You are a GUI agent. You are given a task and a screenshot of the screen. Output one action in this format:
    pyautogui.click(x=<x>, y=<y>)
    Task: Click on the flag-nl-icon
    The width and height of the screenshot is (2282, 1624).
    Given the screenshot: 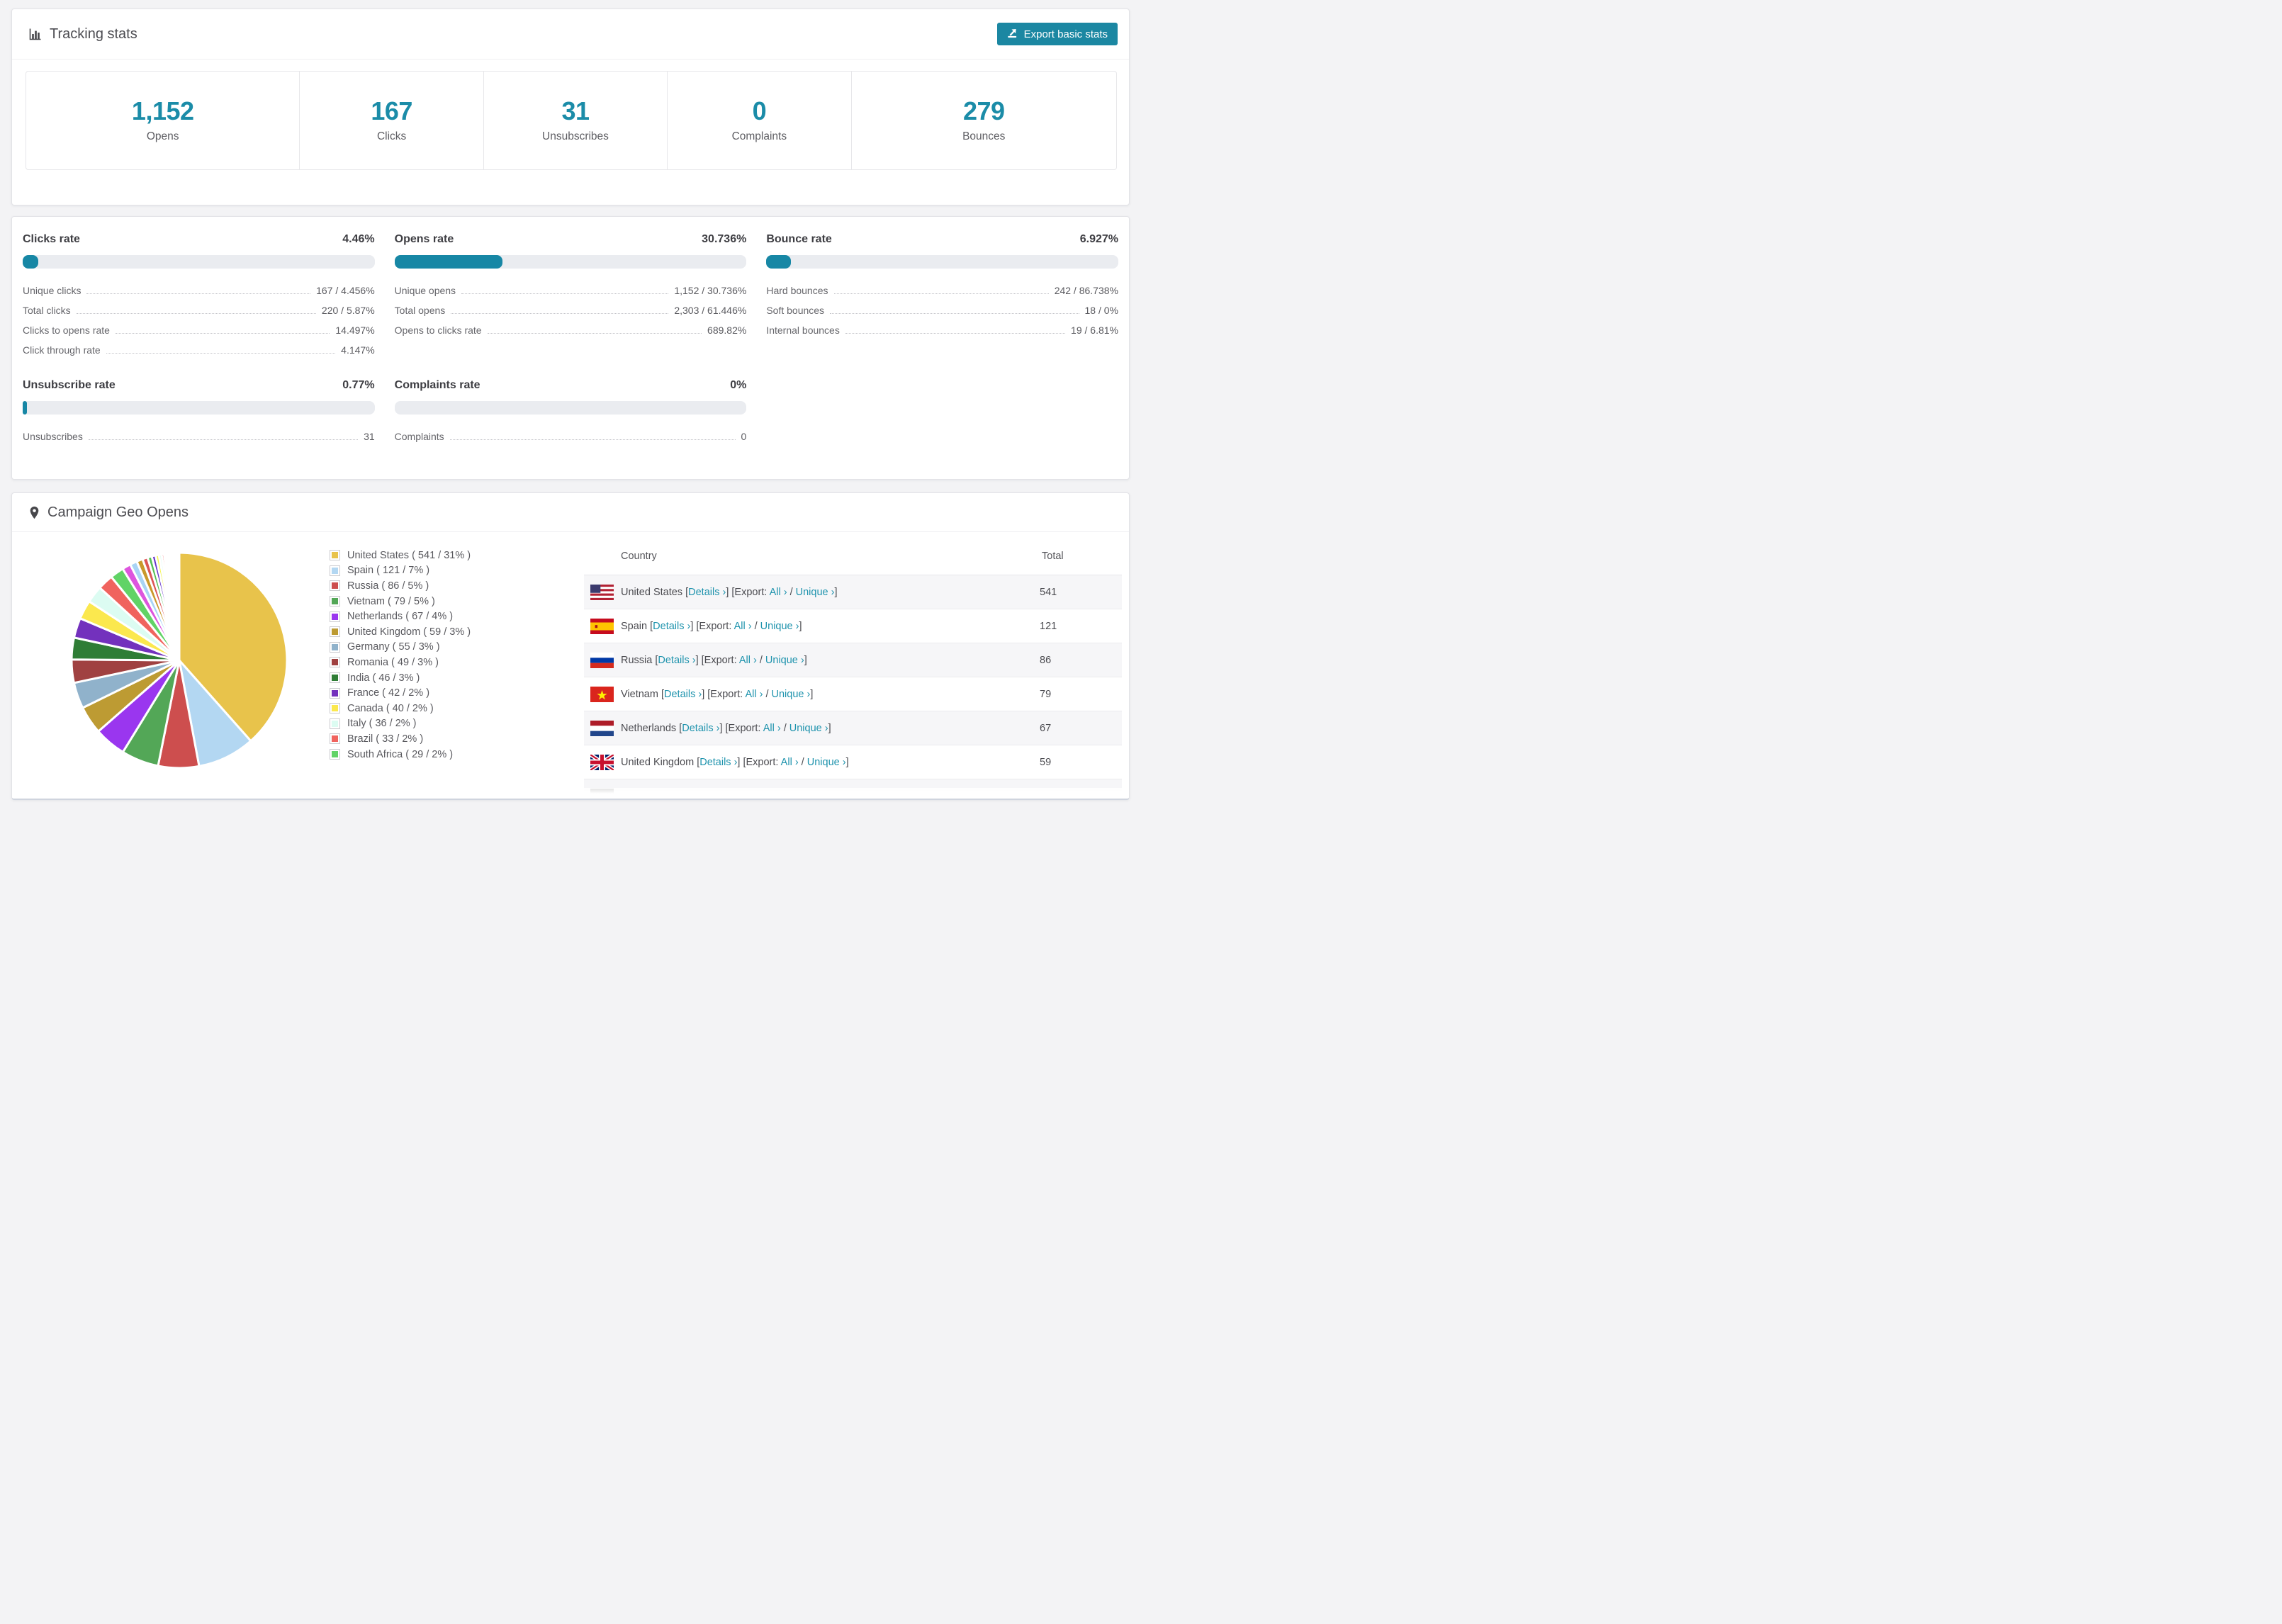 What is the action you would take?
    pyautogui.click(x=602, y=728)
    